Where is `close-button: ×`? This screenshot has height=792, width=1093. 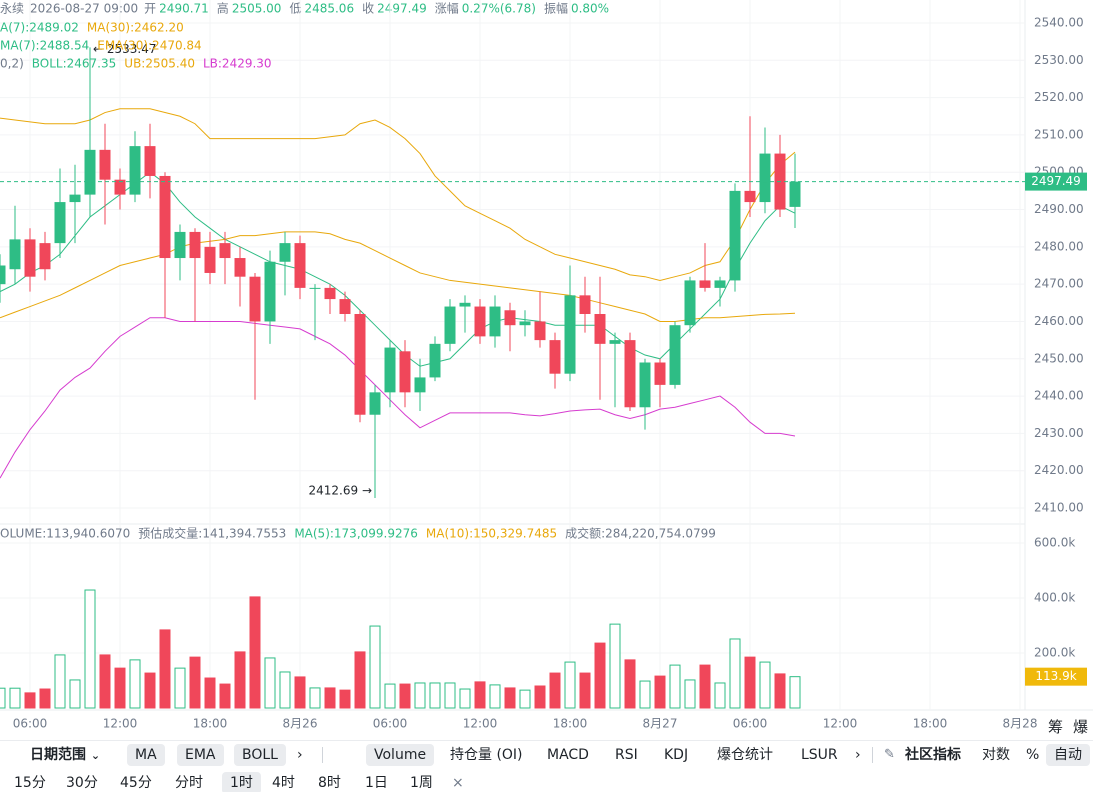
close-button: × is located at coordinates (458, 783).